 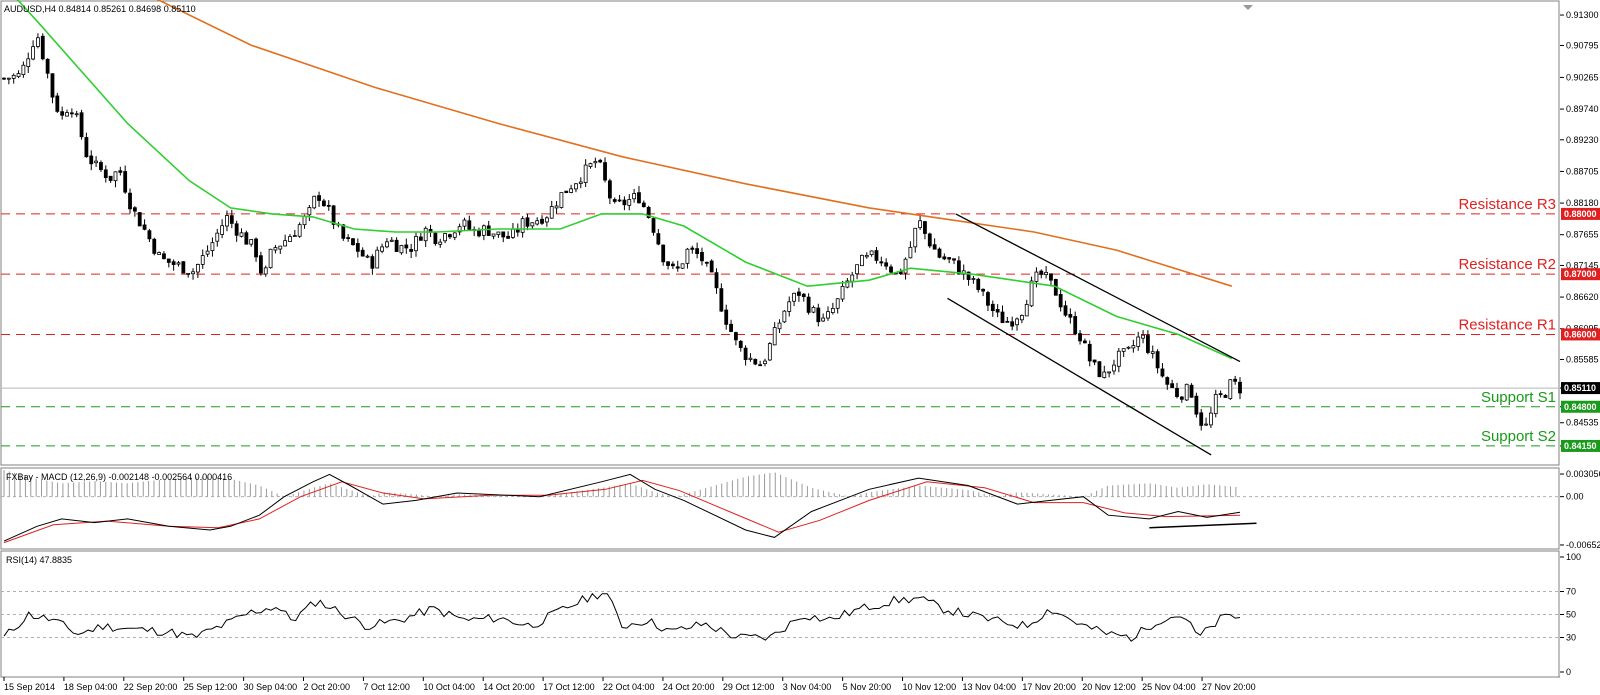 I want to click on time-tick-label: 2 Oct 20:00, so click(x=327, y=687).